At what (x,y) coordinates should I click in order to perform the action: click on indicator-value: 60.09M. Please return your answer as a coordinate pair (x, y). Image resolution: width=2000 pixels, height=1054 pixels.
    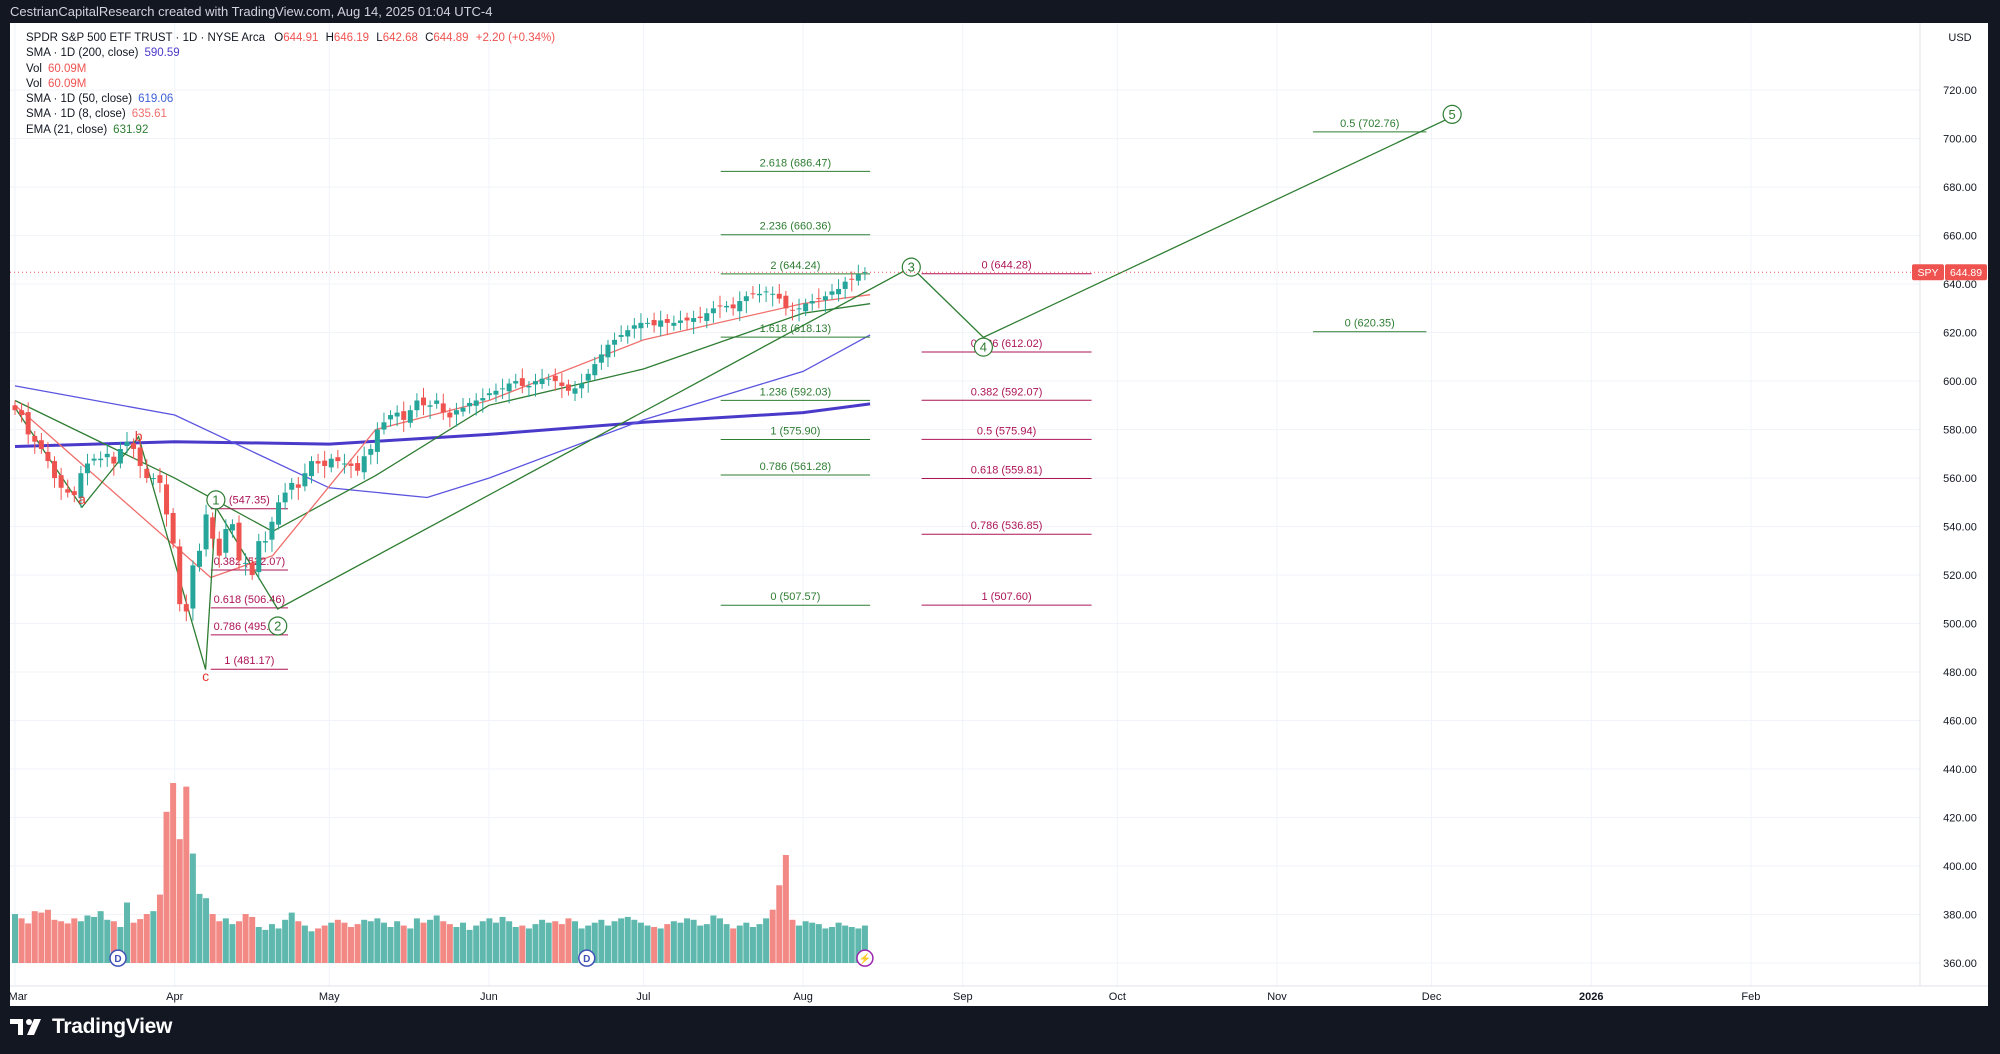
    Looking at the image, I should click on (67, 68).